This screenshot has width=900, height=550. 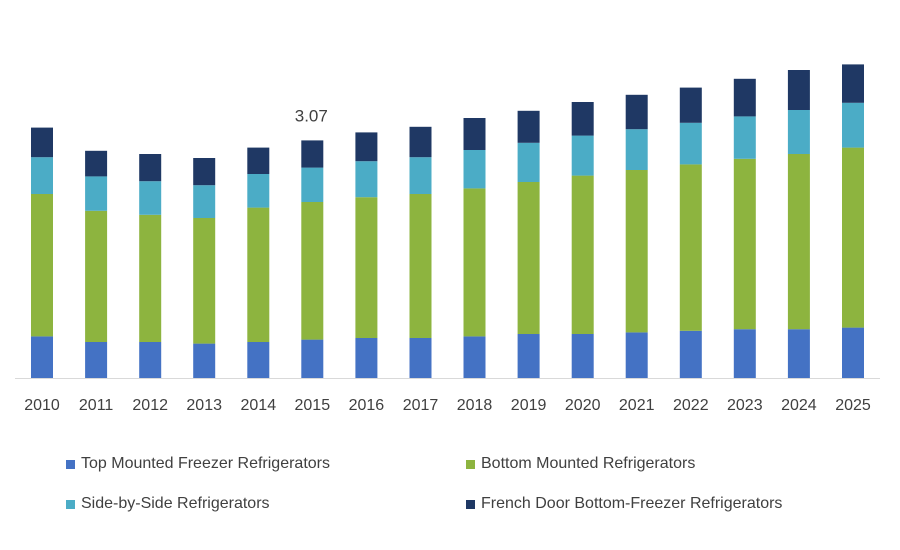 I want to click on x-tick-label-2011: 2011, so click(x=96, y=405).